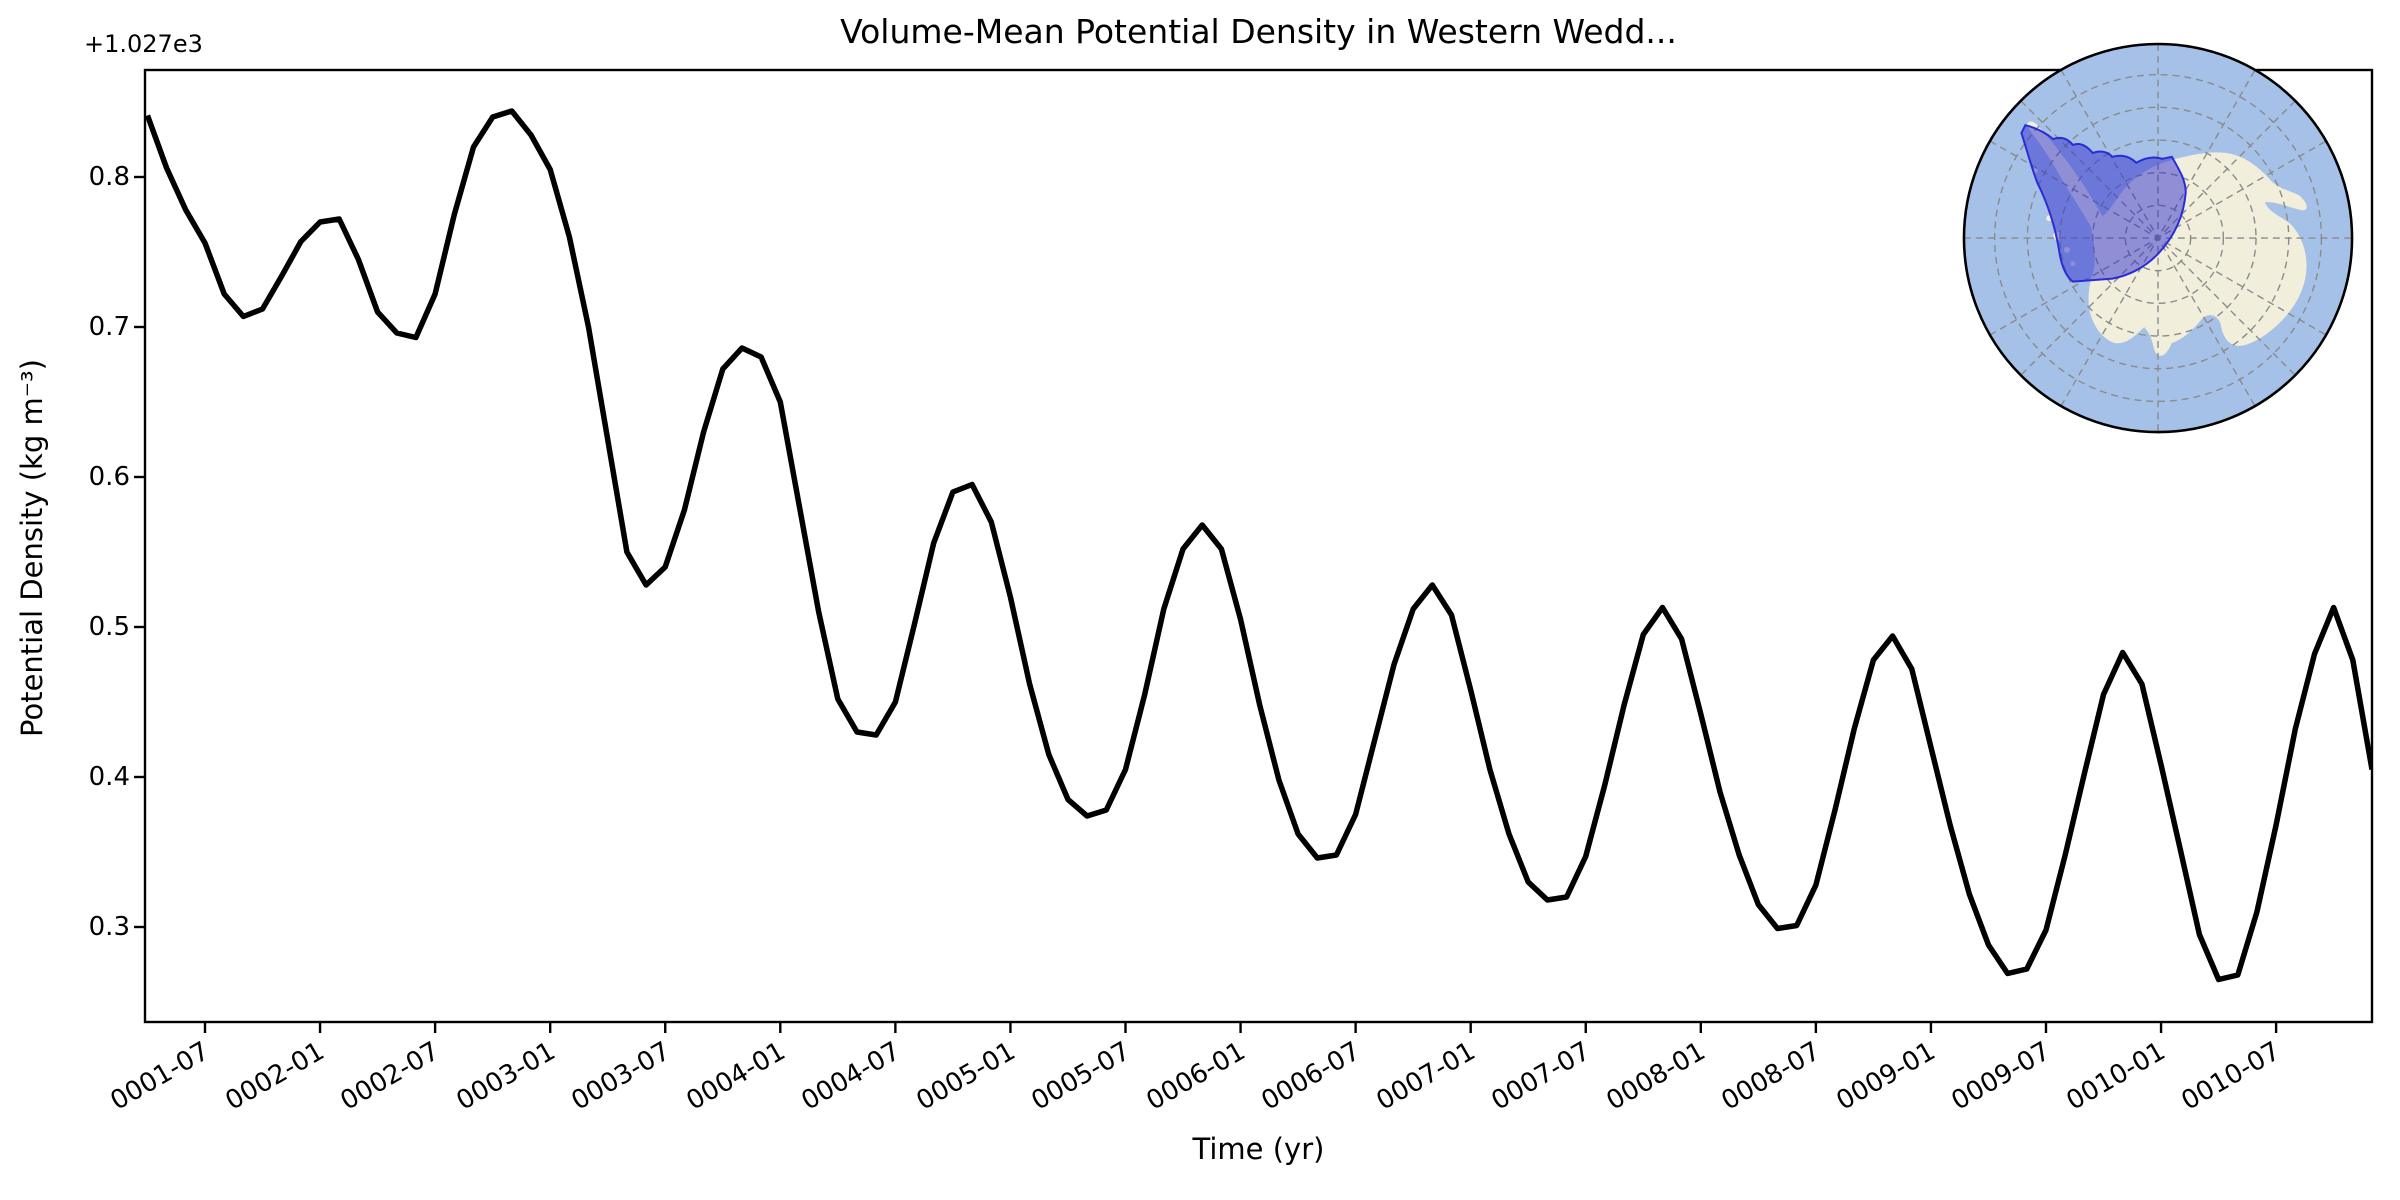 This screenshot has height=1200, width=2400. Describe the element at coordinates (109, 477) in the screenshot. I see `y-tick-label: 0.6` at that location.